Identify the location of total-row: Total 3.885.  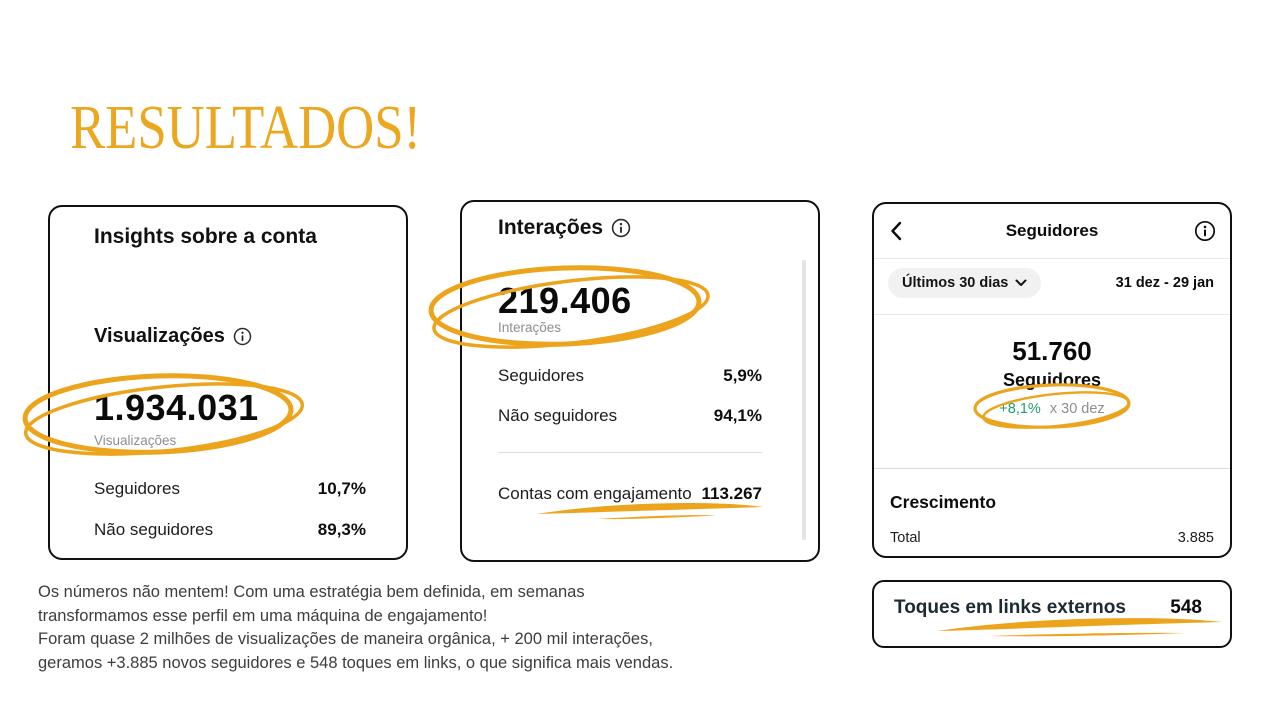
(1052, 538).